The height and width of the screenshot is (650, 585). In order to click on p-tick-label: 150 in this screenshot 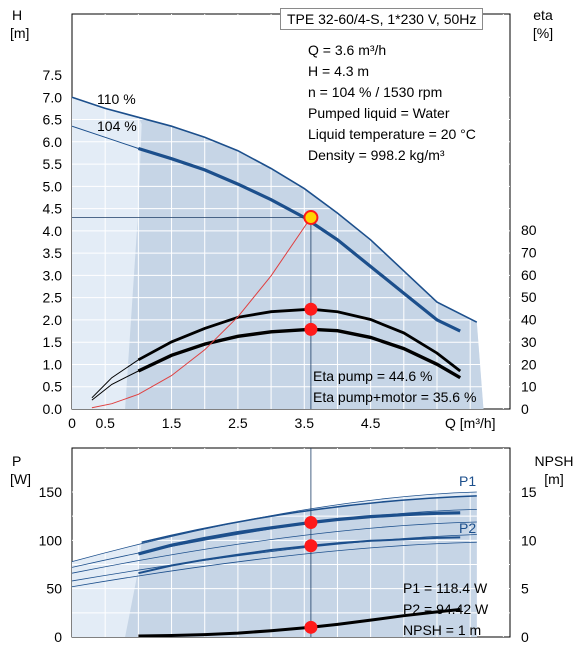, I will do `click(51, 492)`.